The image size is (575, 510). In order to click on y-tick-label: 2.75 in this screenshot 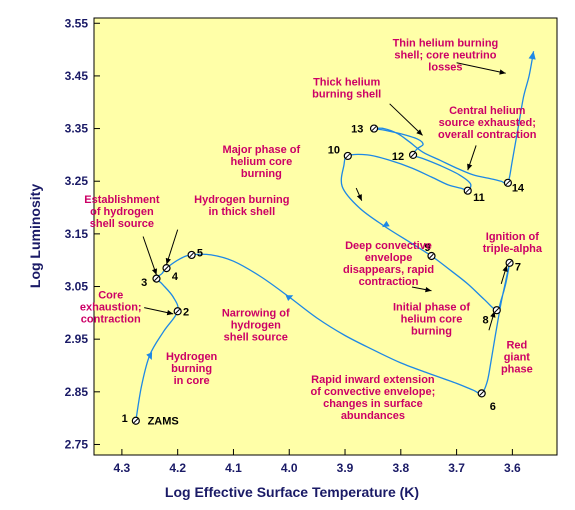, I will do `click(77, 444)`.